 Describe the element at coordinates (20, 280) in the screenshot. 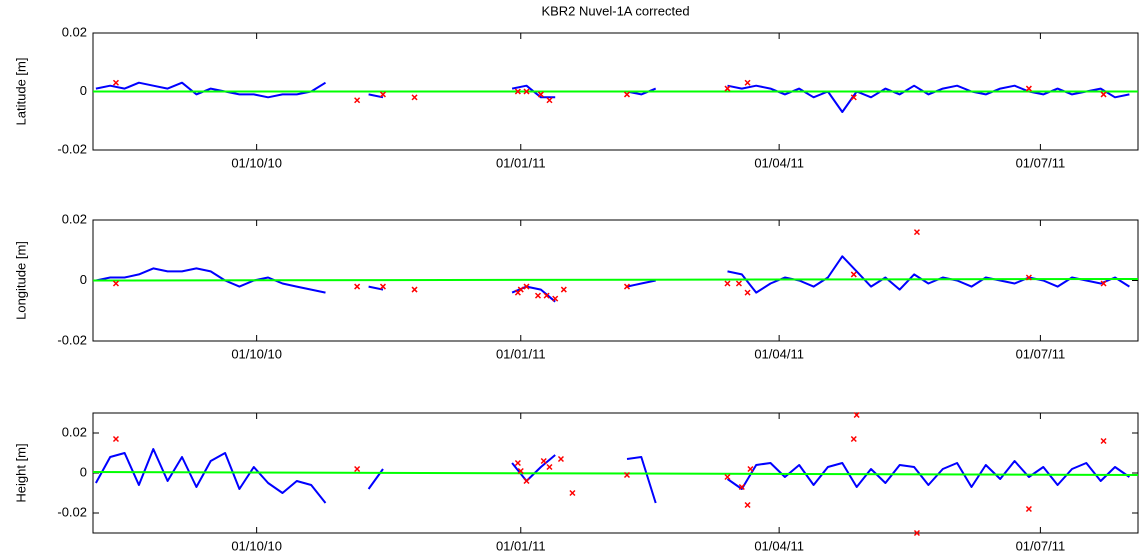

I see `y-axis-label: Longitude [m]` at that location.